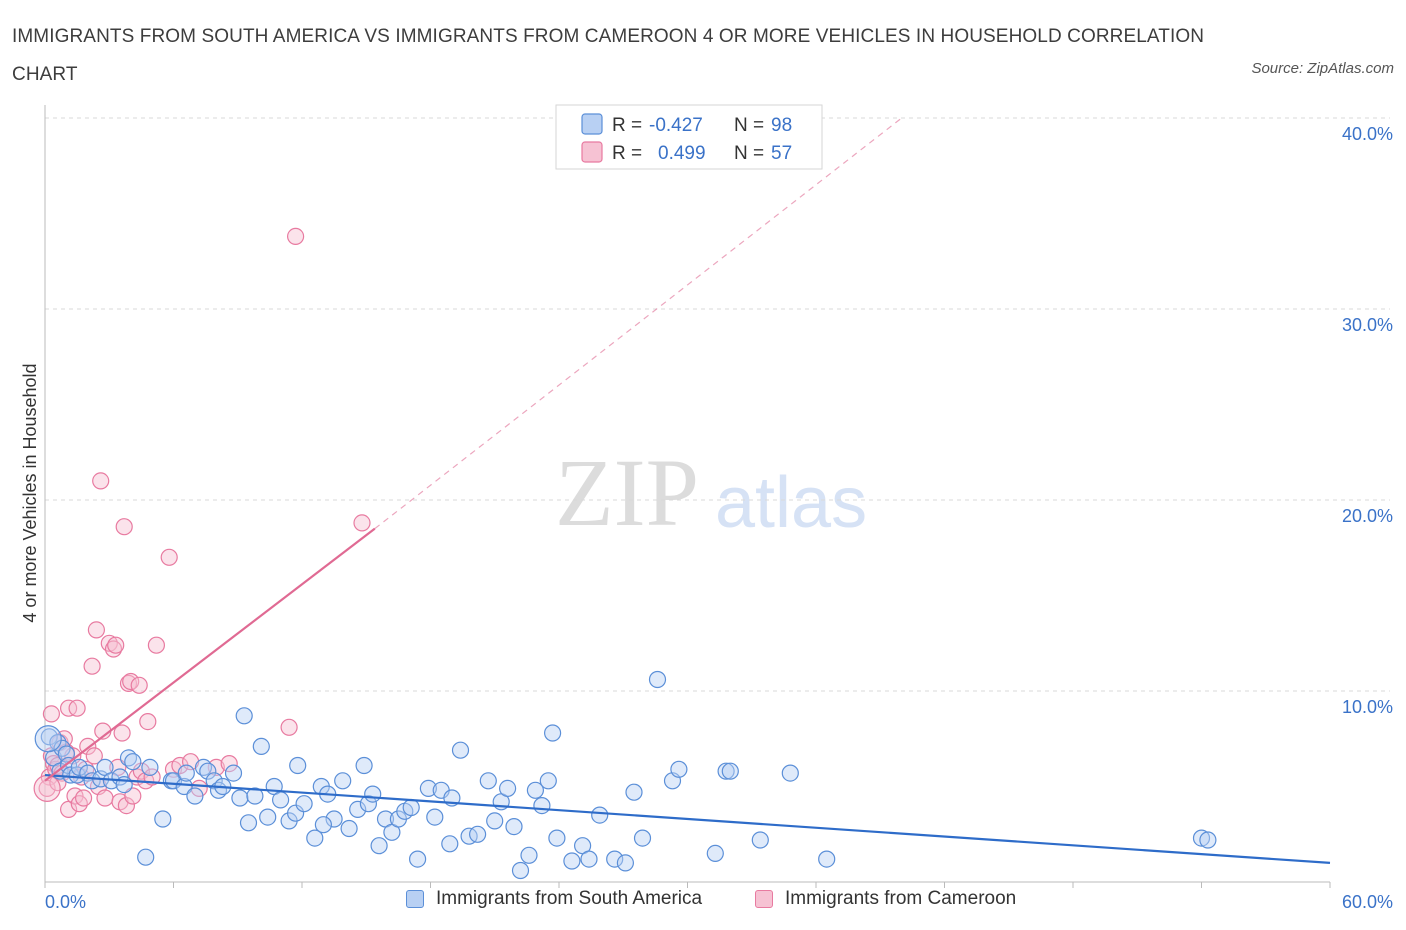 The width and height of the screenshot is (1406, 930). What do you see at coordinates (592, 124) in the screenshot?
I see `legend-swatch-blue` at bounding box center [592, 124].